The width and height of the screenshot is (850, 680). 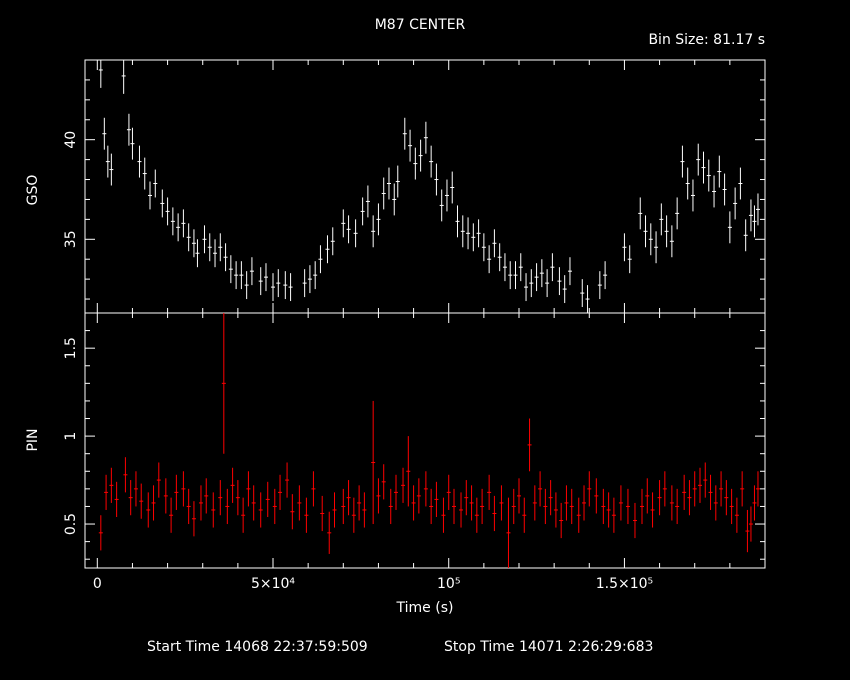 What do you see at coordinates (71, 524) in the screenshot?
I see `pin-ytick-label: 0.5` at bounding box center [71, 524].